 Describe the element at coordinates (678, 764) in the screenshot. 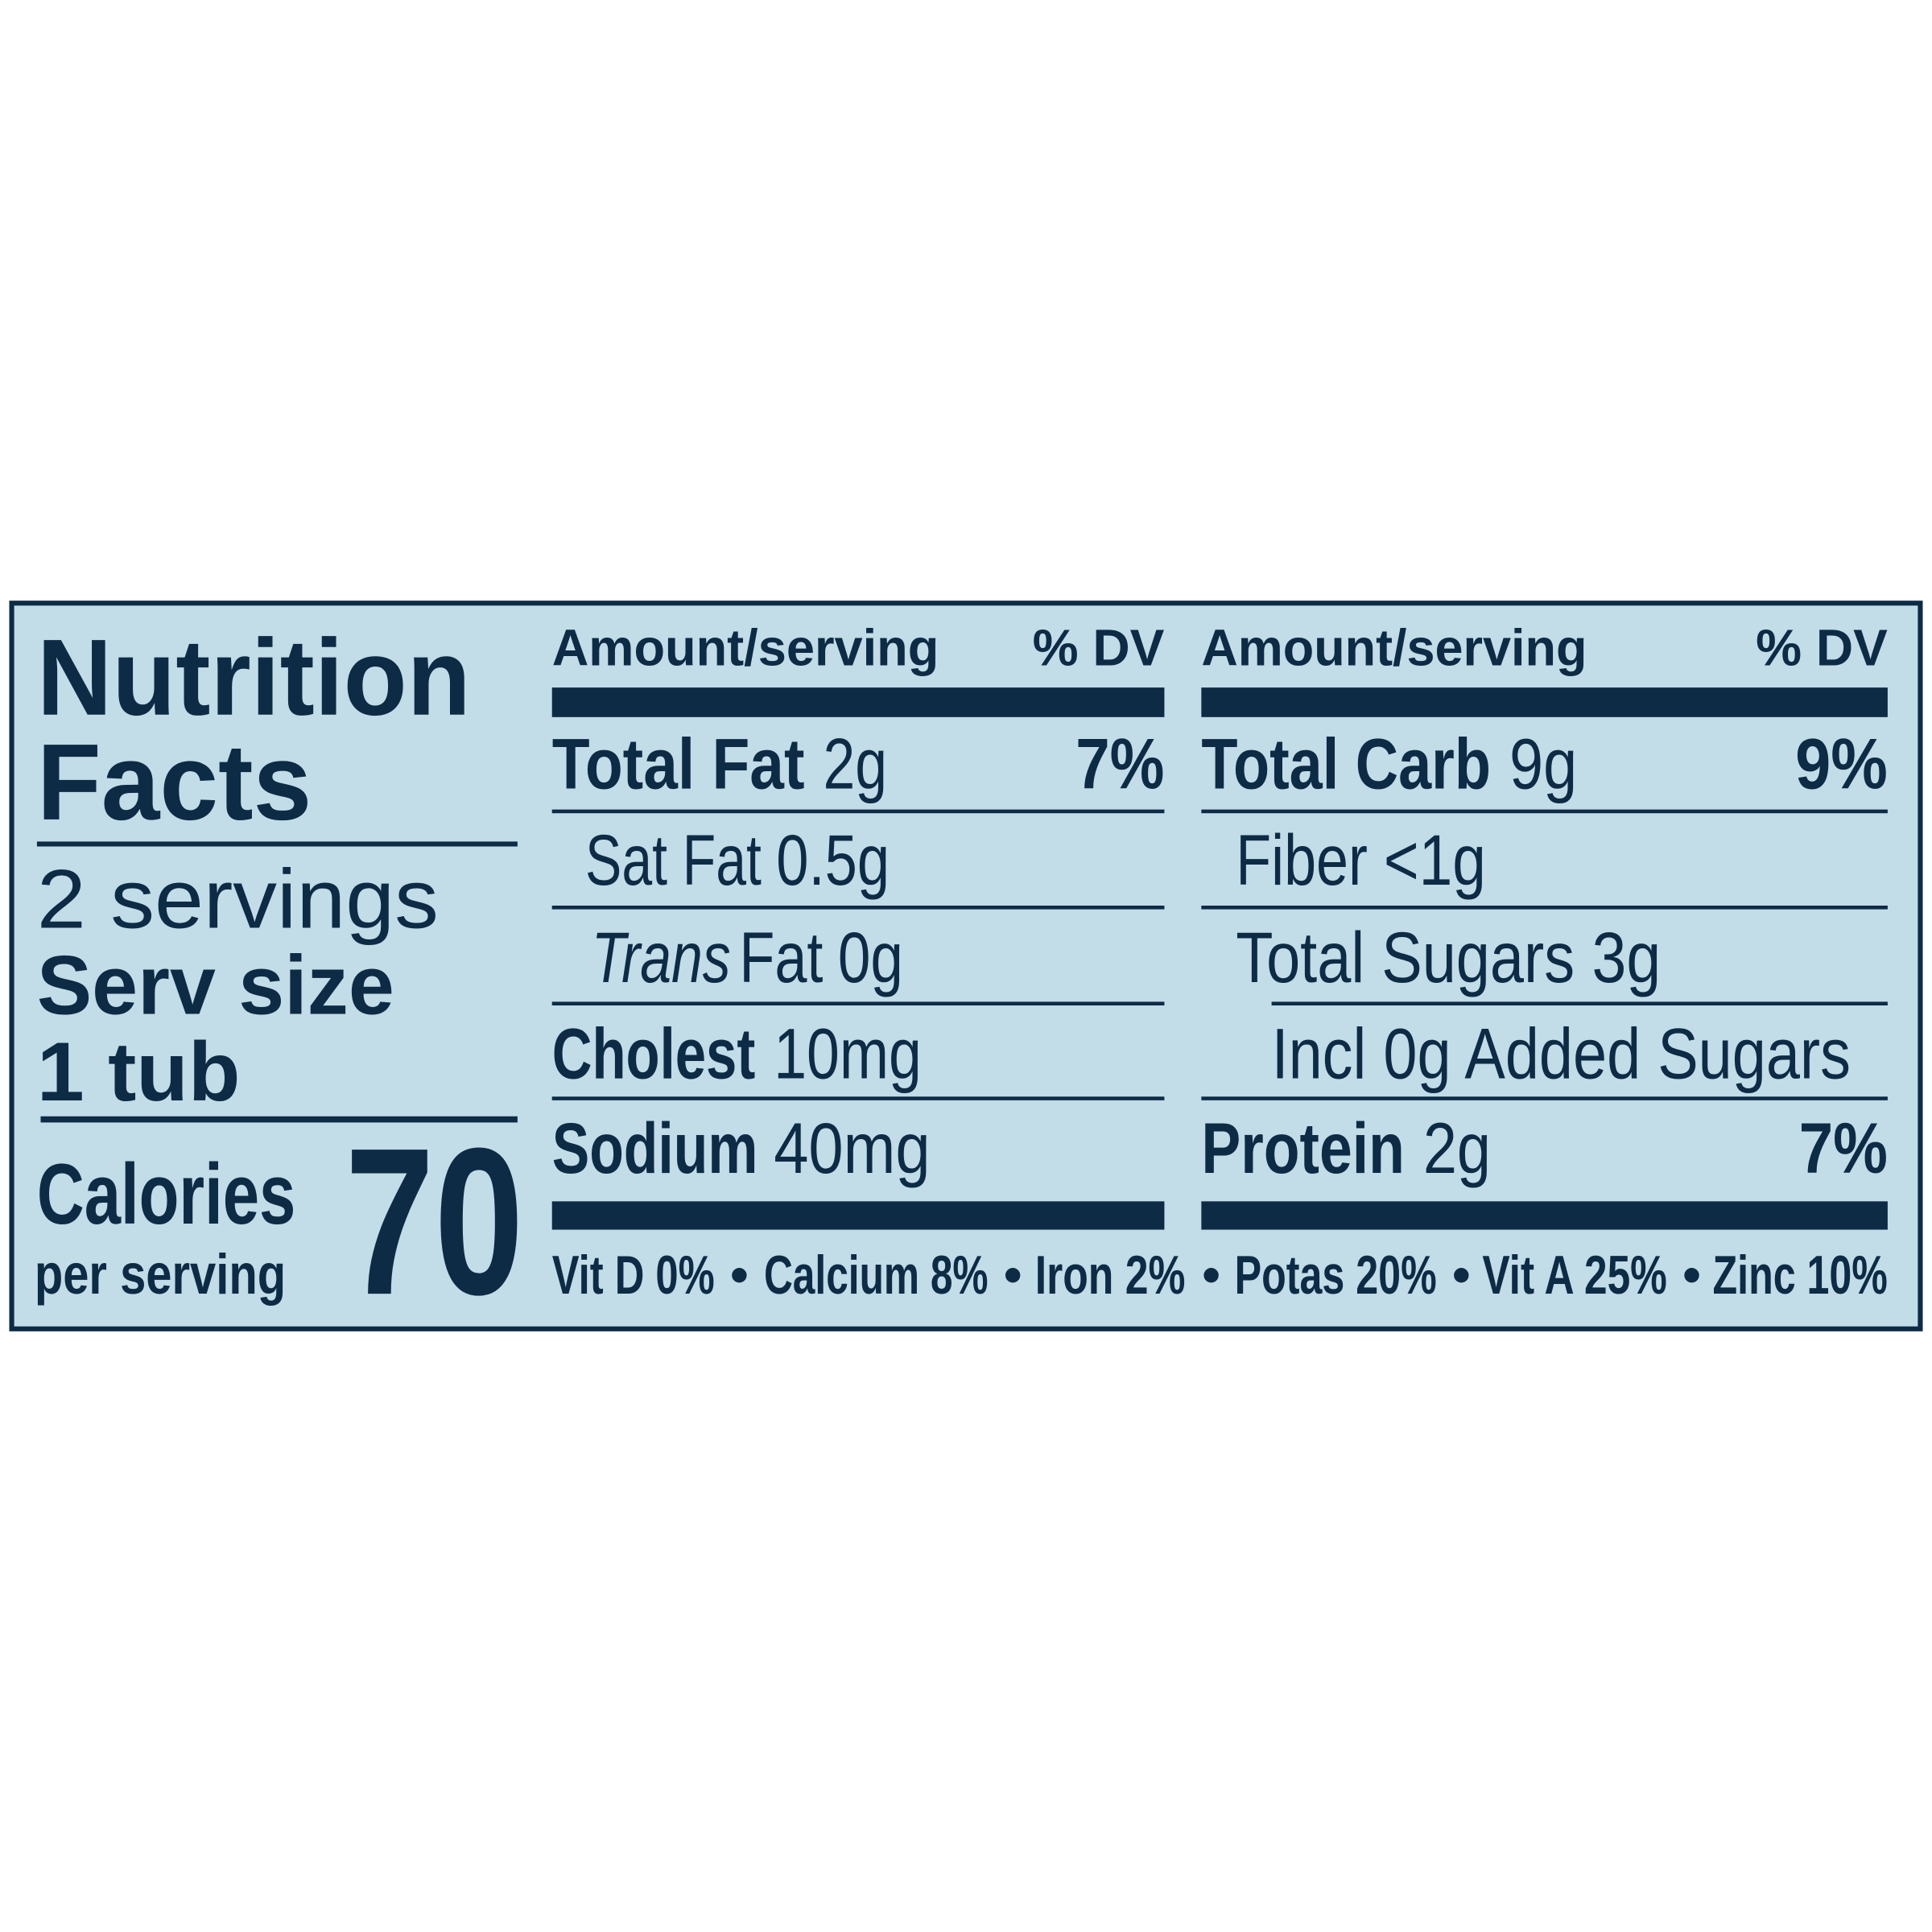

I see `nutrient-name: Total Fat` at that location.